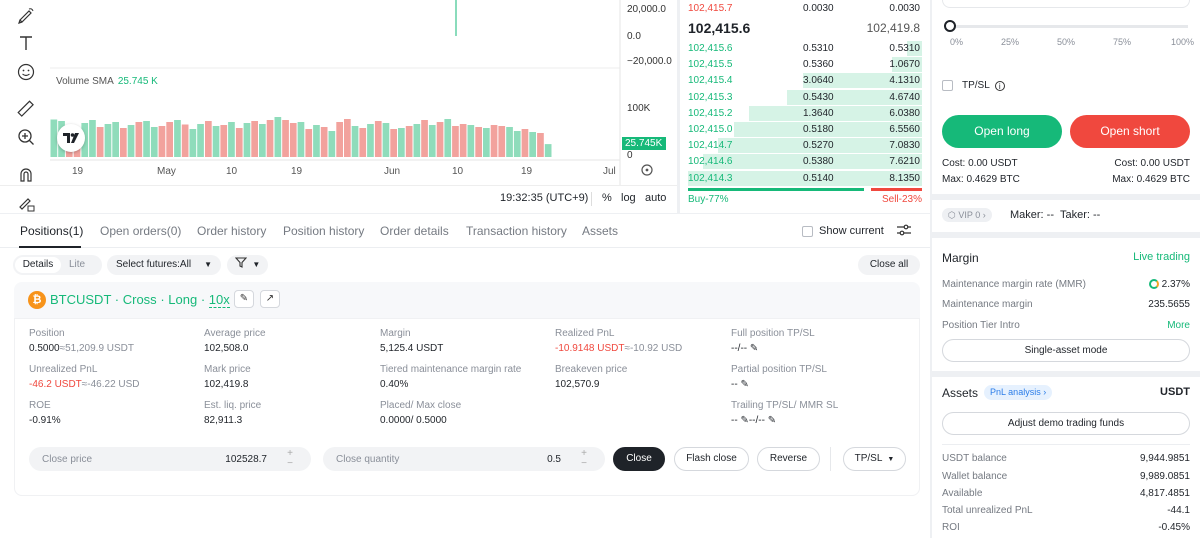  What do you see at coordinates (26, 137) in the screenshot?
I see `zoom-icon` at bounding box center [26, 137].